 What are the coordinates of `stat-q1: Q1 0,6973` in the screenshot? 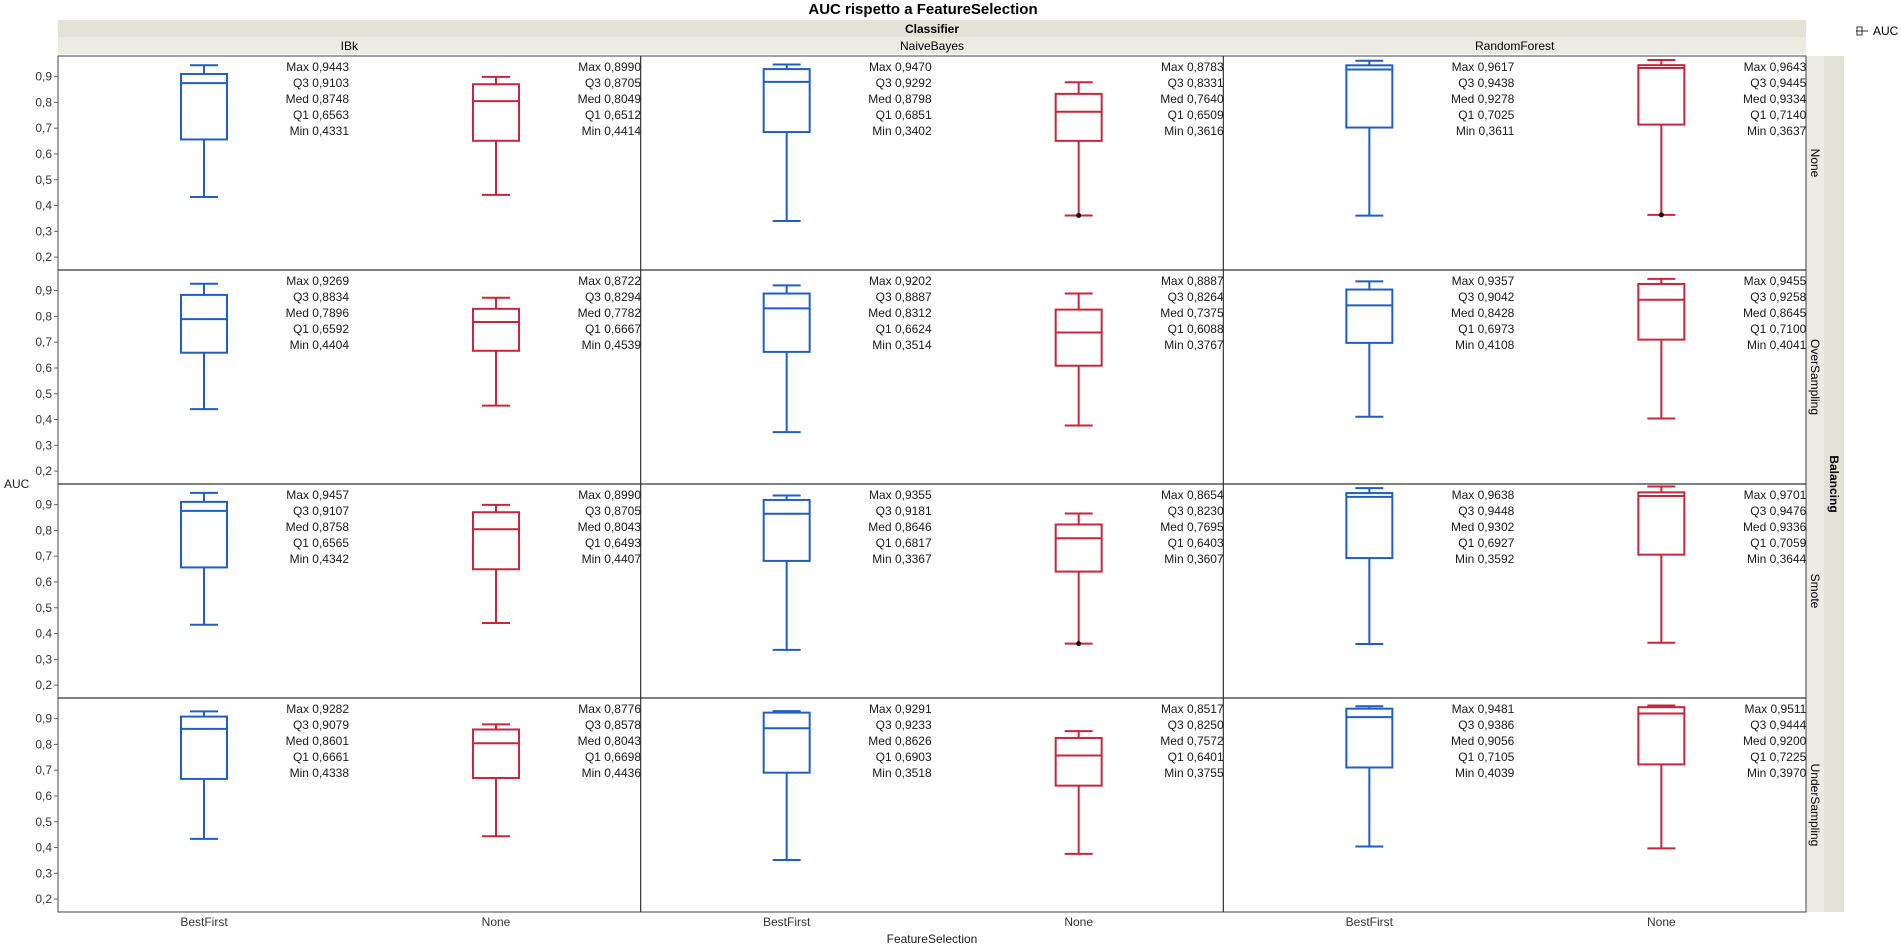 It's located at (1486, 329).